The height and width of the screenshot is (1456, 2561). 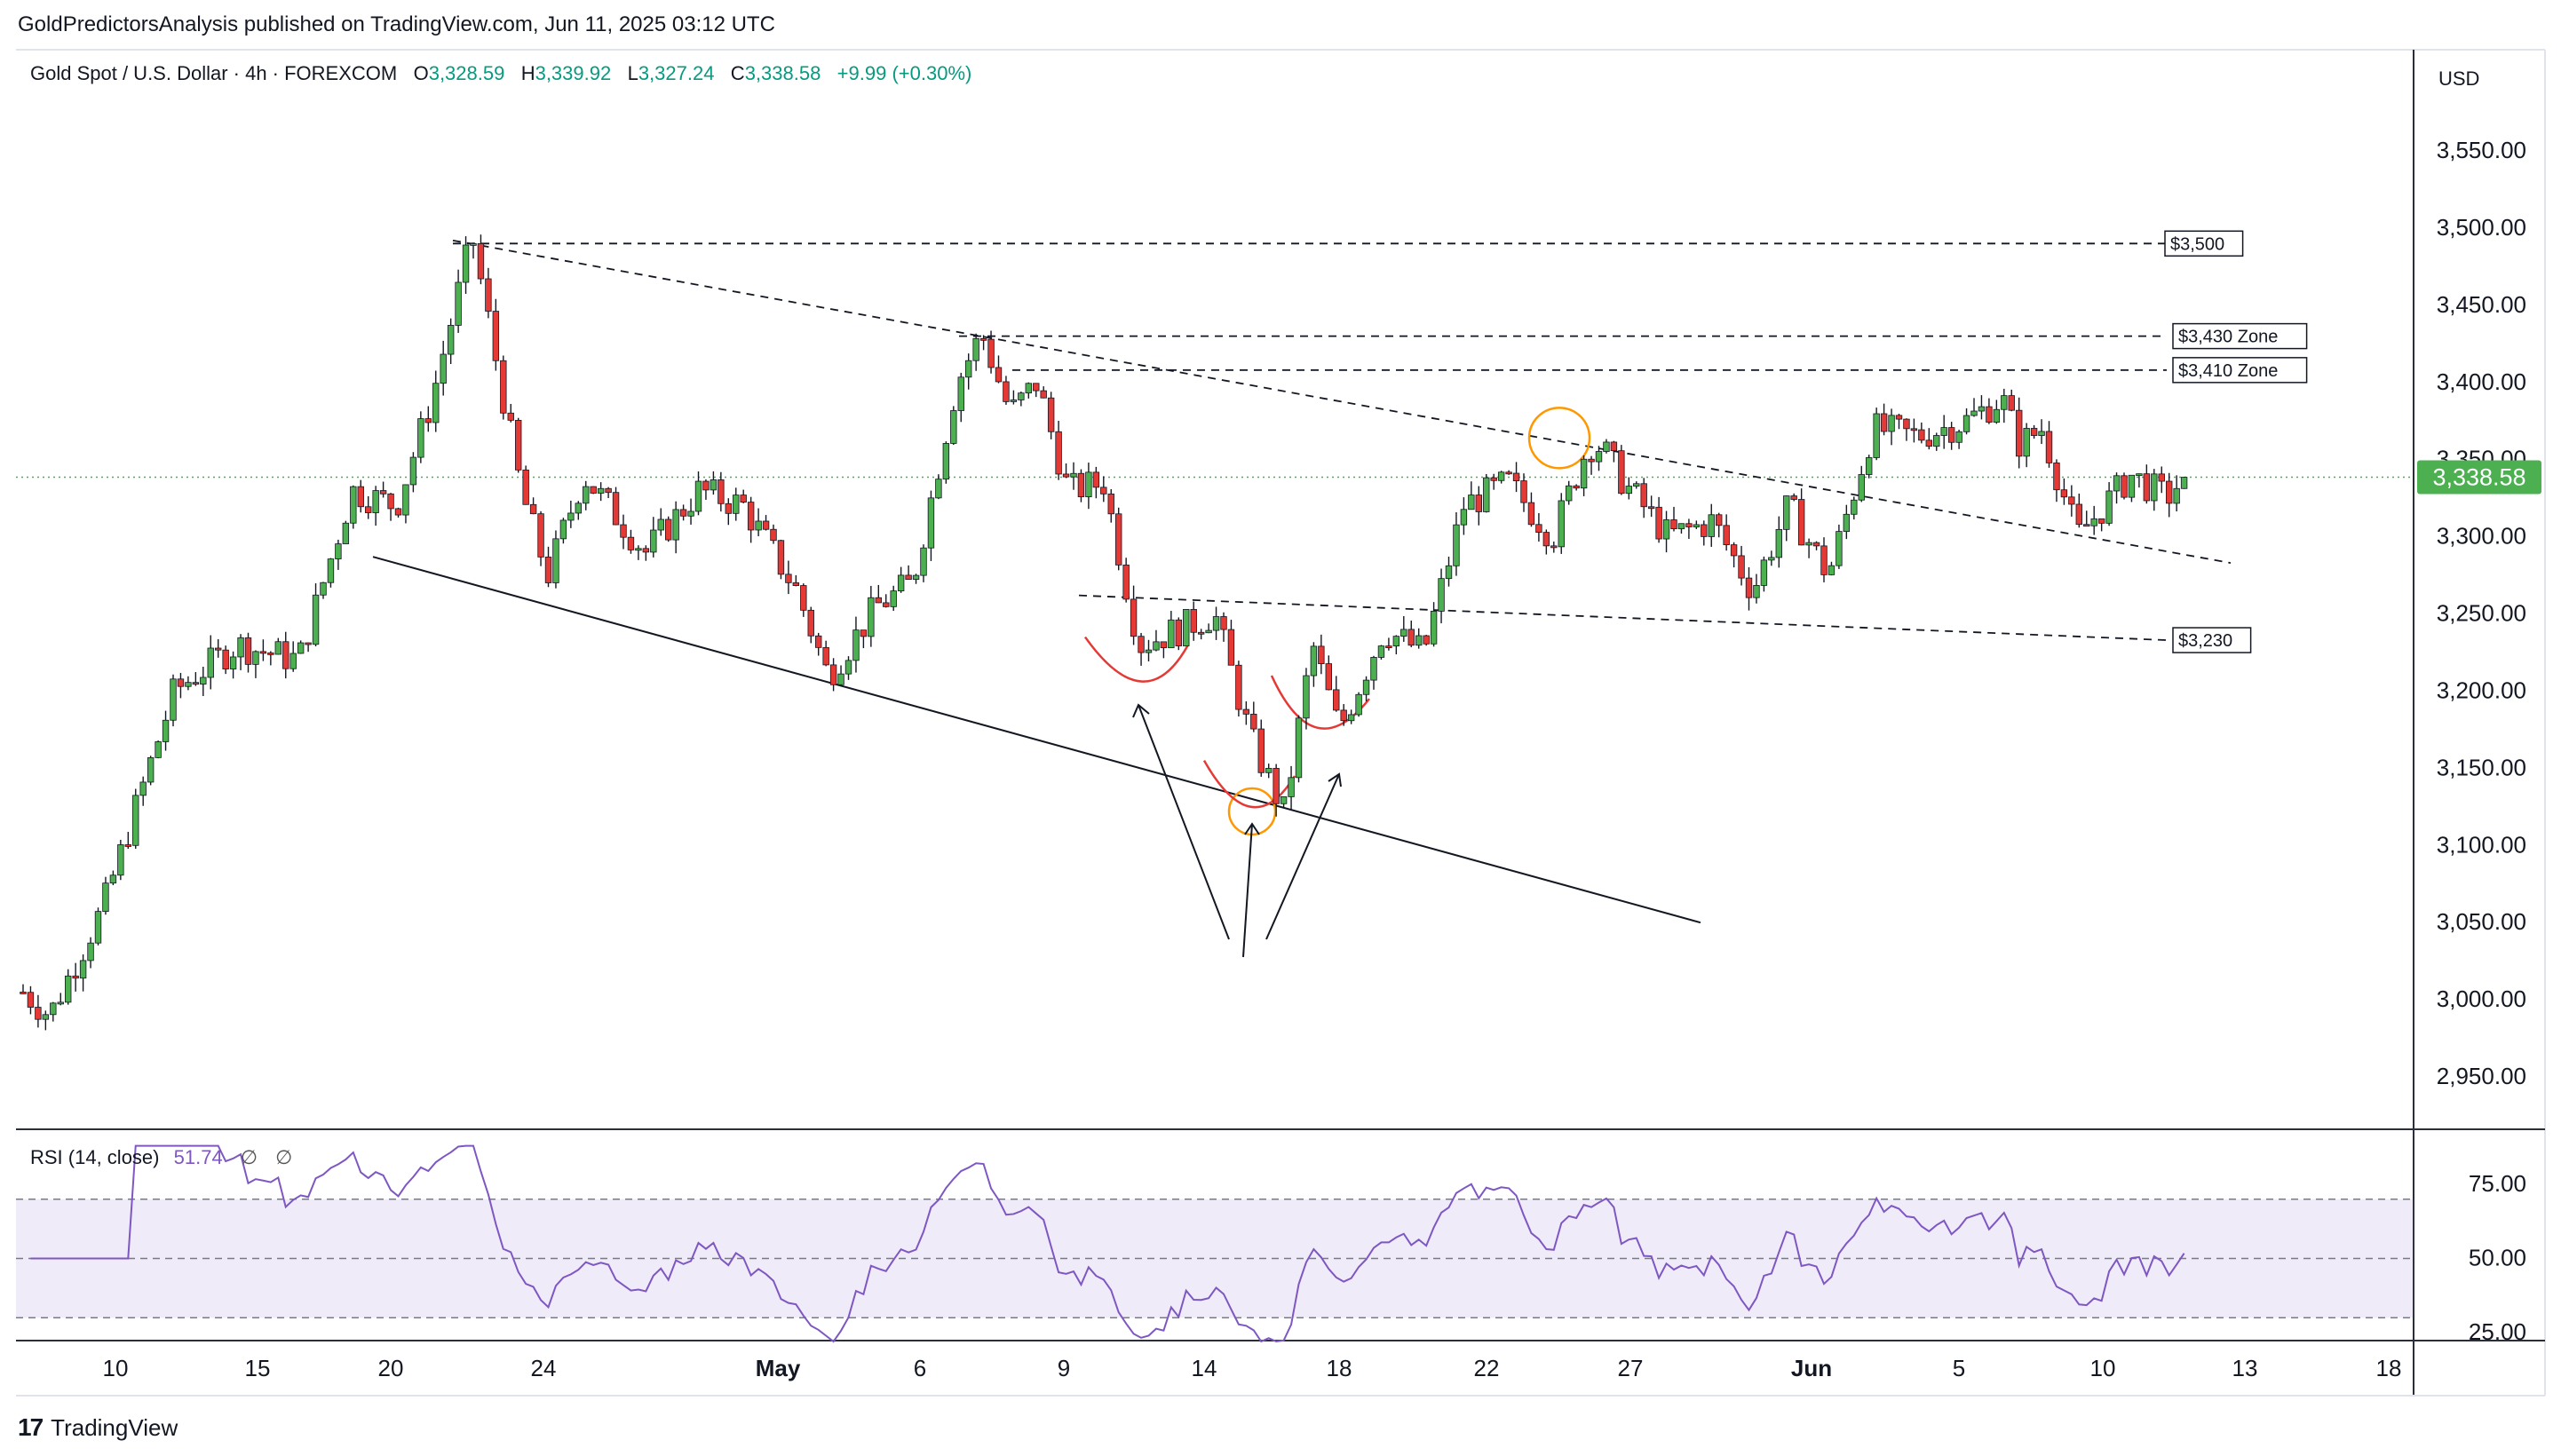 I want to click on y-tick-label: 2,950.00, so click(x=2481, y=1076).